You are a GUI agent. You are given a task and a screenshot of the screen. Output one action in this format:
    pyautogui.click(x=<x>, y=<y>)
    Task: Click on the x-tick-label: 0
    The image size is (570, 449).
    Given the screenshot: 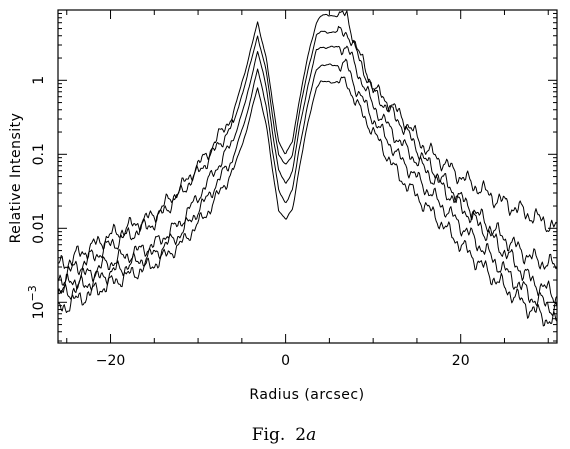 What is the action you would take?
    pyautogui.click(x=285, y=361)
    